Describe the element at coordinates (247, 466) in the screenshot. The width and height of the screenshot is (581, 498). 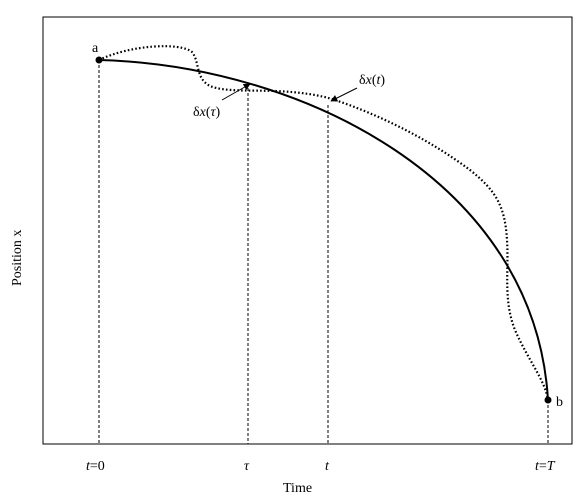
I see `tick-label-tau: τ` at that location.